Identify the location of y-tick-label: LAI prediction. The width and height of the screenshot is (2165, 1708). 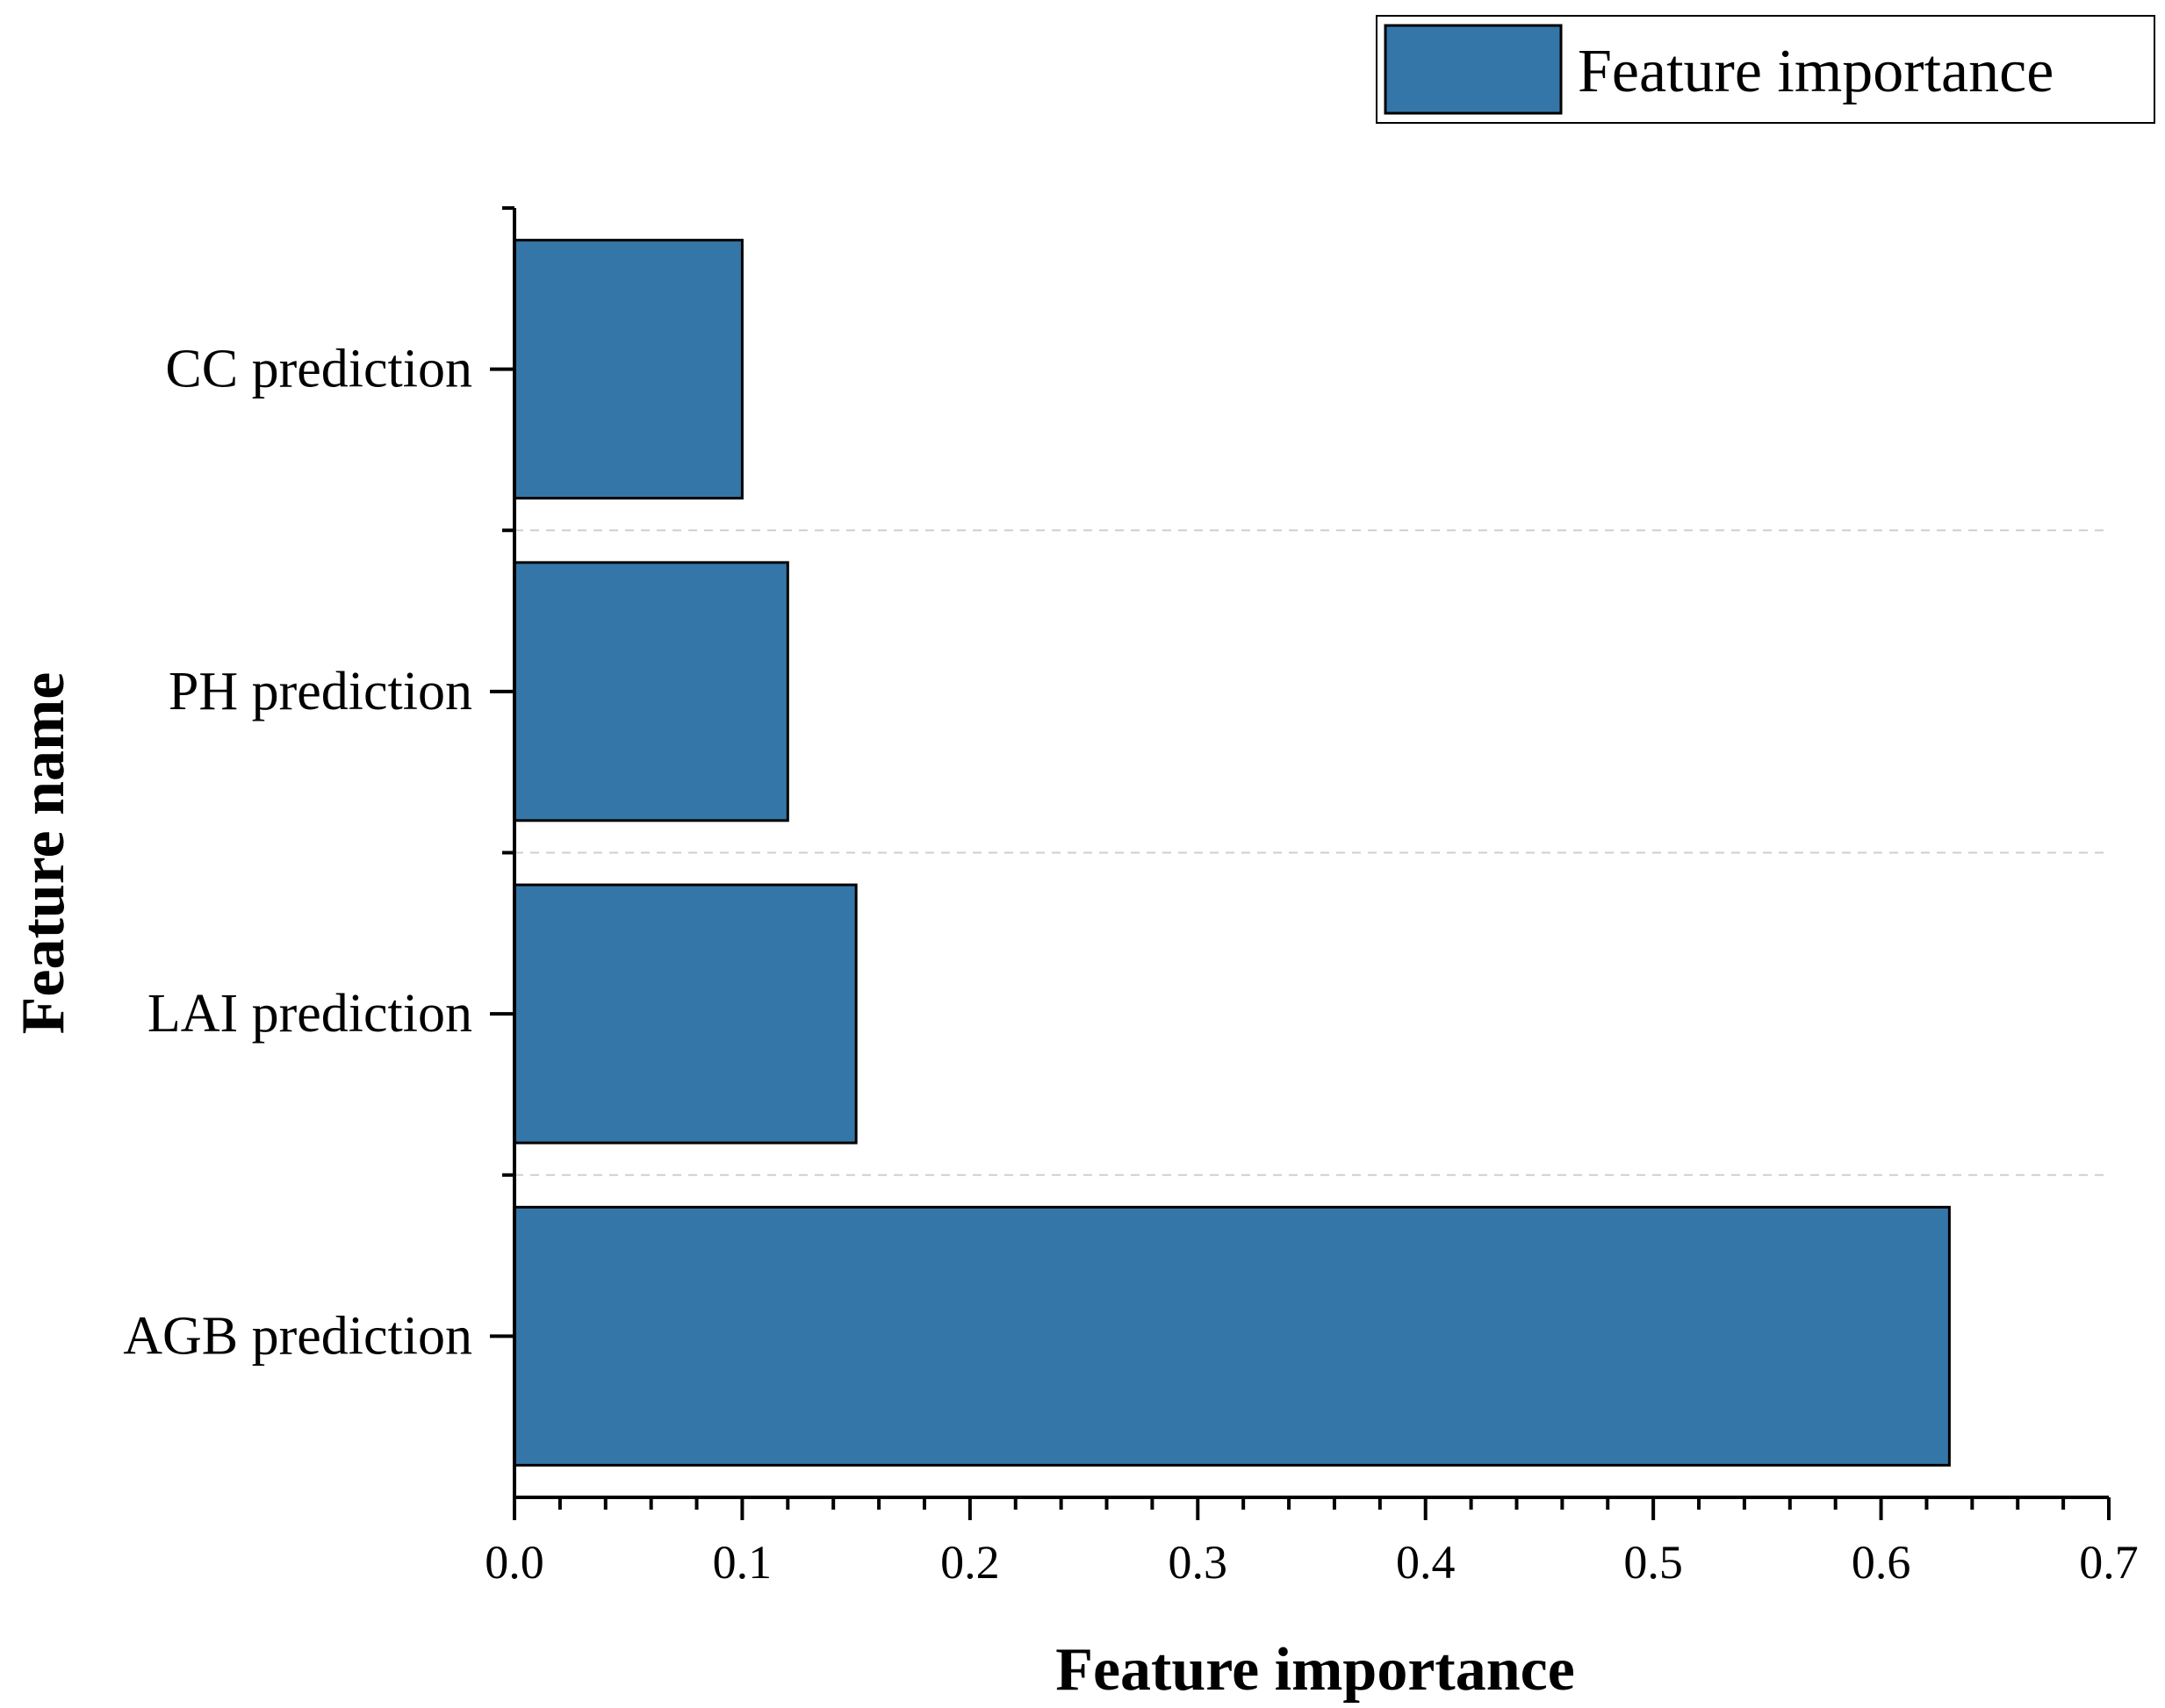
(309, 1014).